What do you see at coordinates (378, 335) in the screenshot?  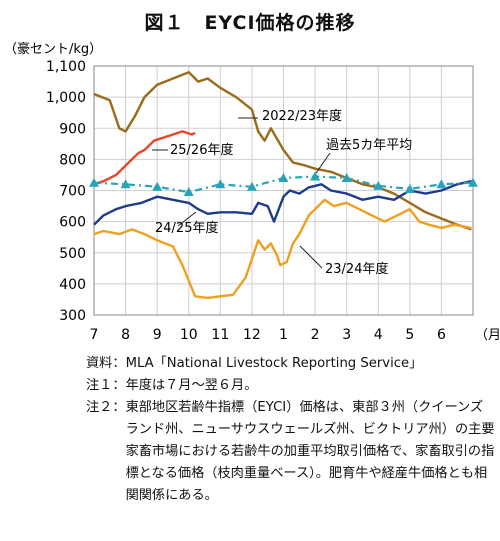 I see `x-tick-label: 4` at bounding box center [378, 335].